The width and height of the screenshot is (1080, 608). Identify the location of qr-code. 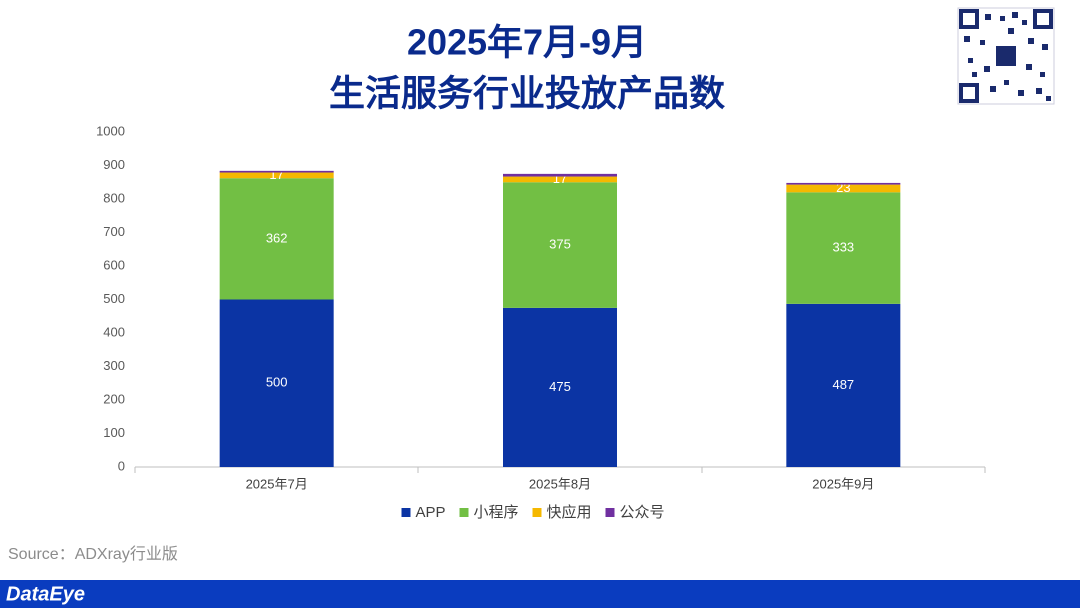
(1006, 56).